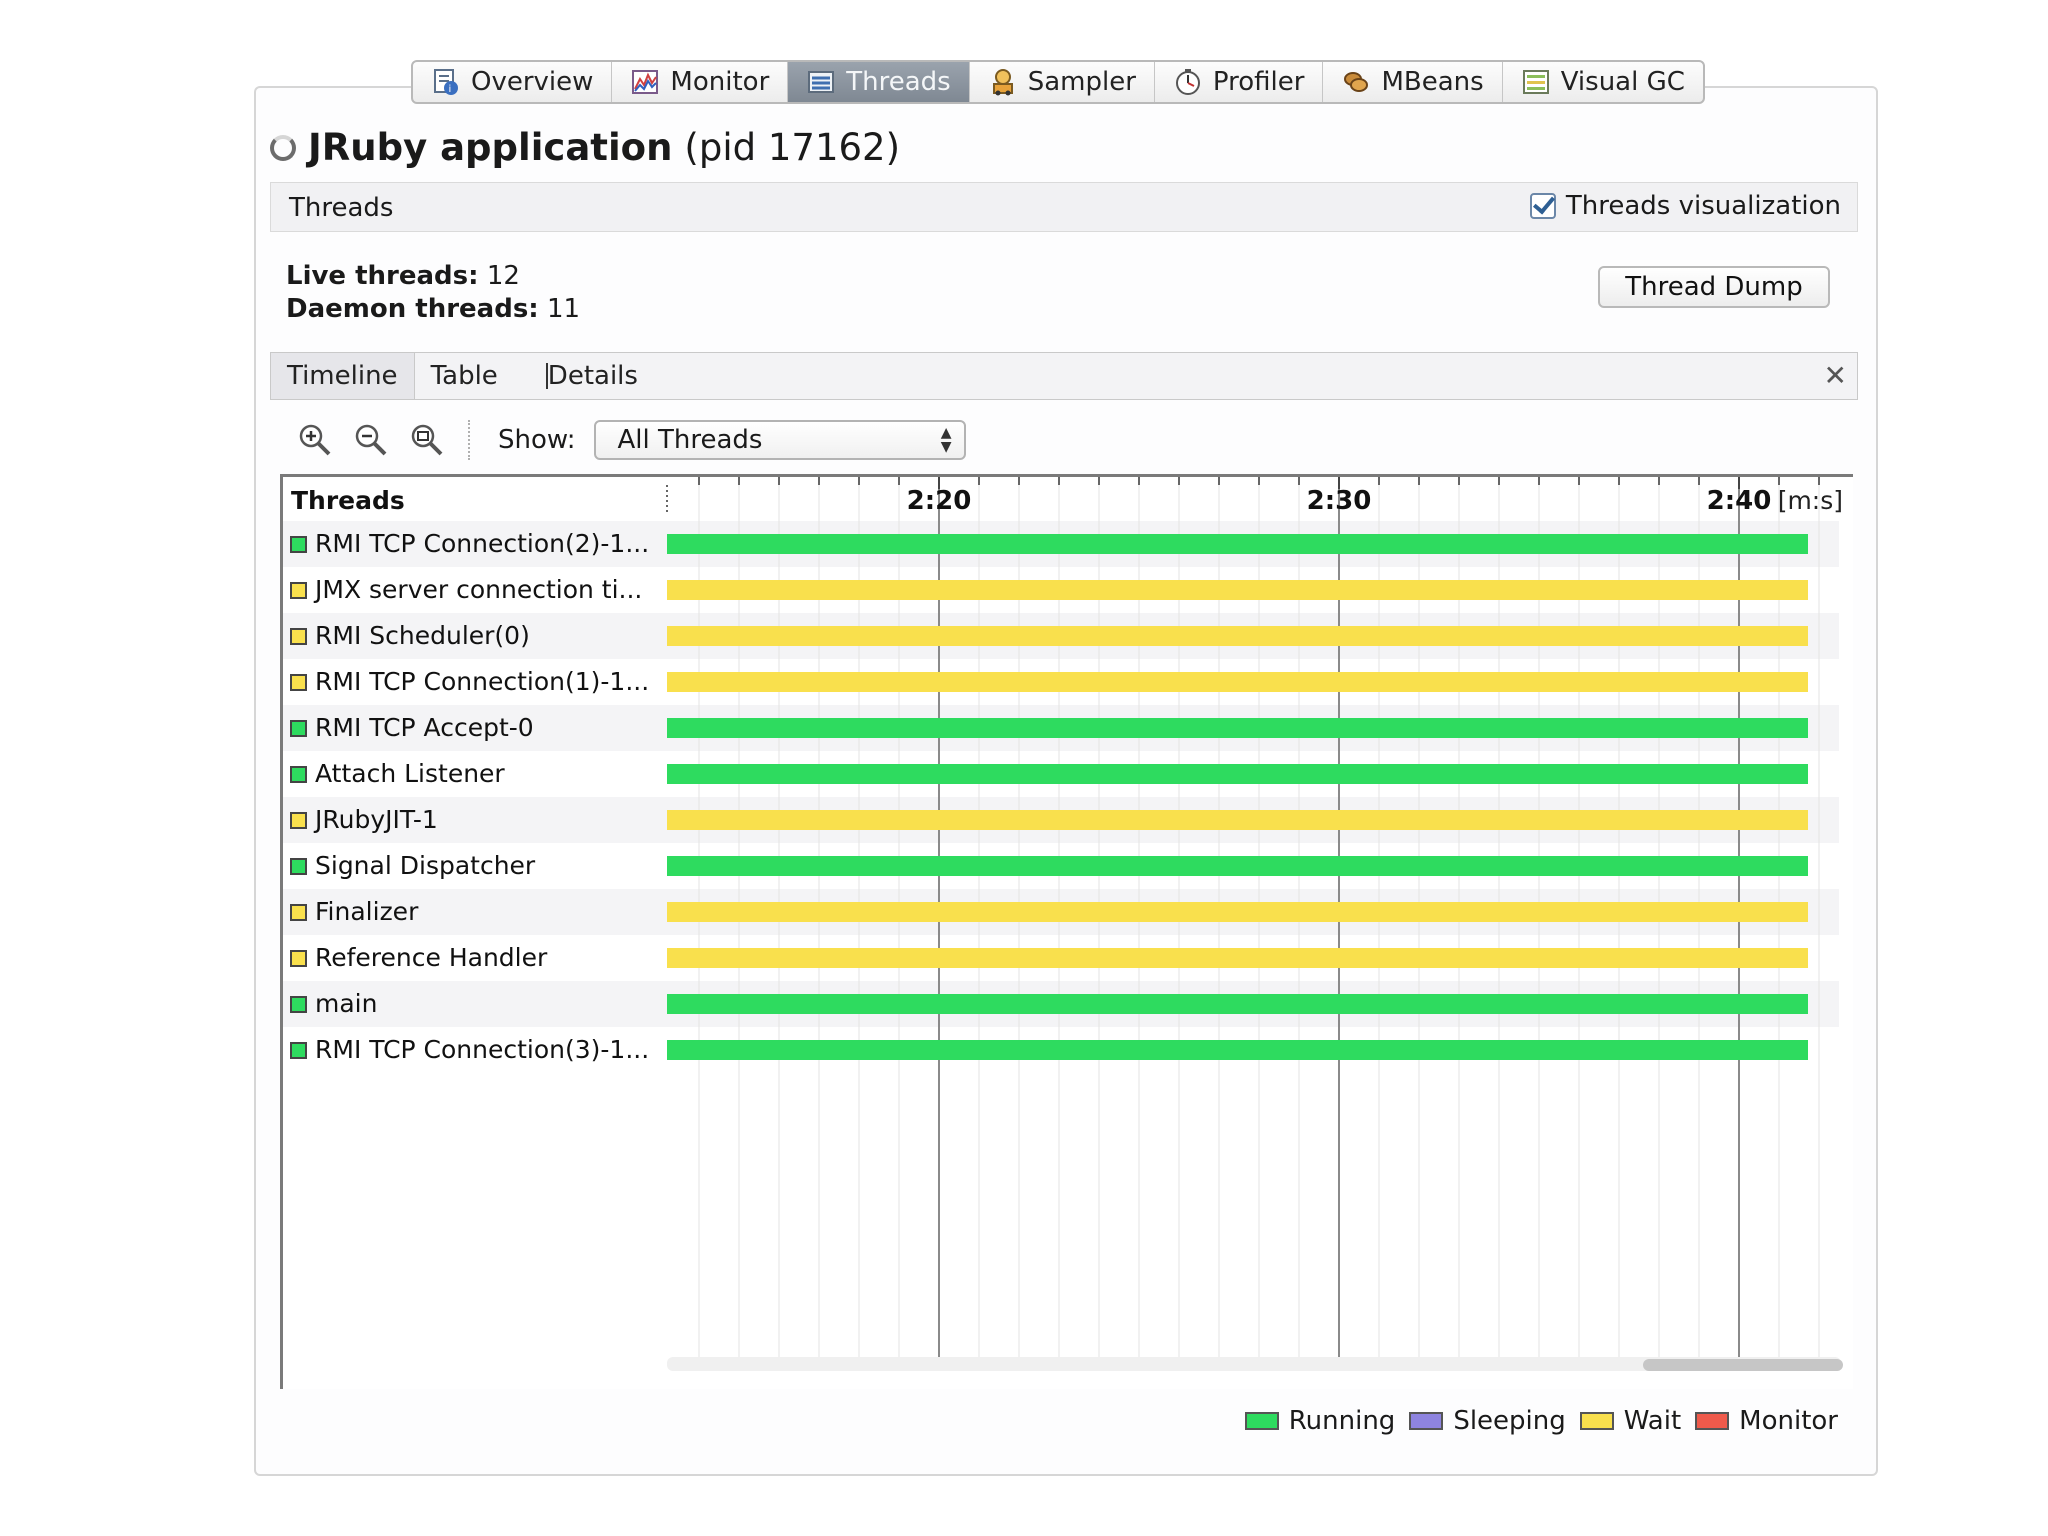 The image size is (2048, 1536). Describe the element at coordinates (1426, 1421) in the screenshot. I see `legend-swatch-sleeping` at that location.